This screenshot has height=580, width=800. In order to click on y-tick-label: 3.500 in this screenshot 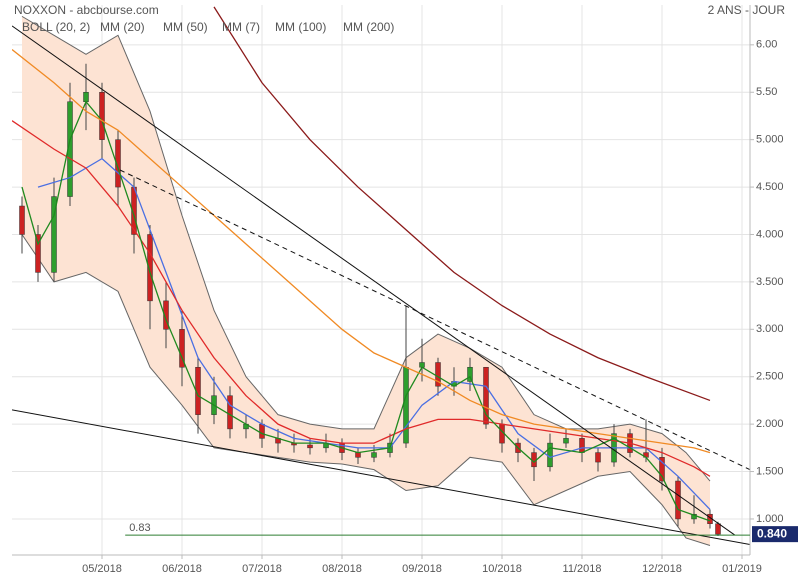, I will do `click(770, 282)`.